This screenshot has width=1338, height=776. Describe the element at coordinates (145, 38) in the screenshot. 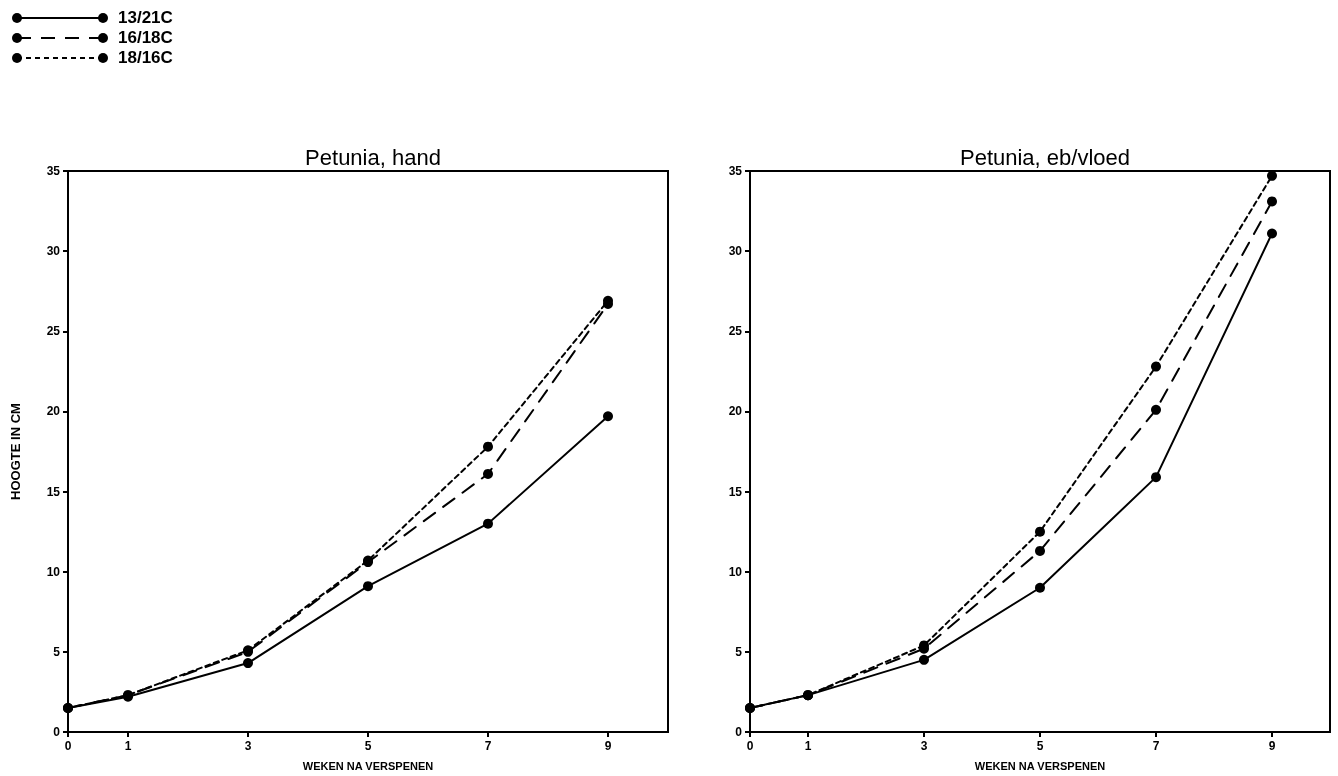

I see `legend-label: 16/18C` at that location.